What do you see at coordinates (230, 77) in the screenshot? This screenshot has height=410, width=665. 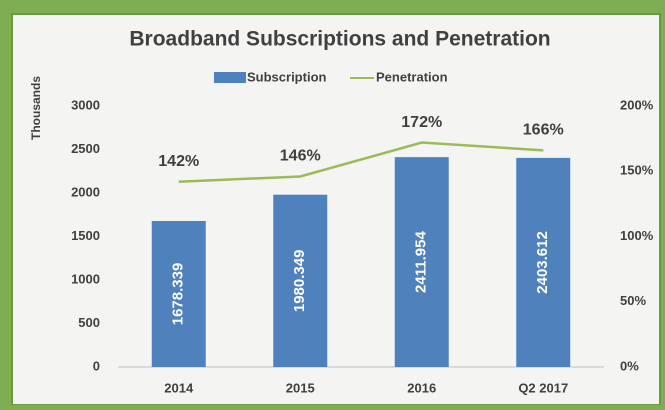 I see `legend-swatch` at bounding box center [230, 77].